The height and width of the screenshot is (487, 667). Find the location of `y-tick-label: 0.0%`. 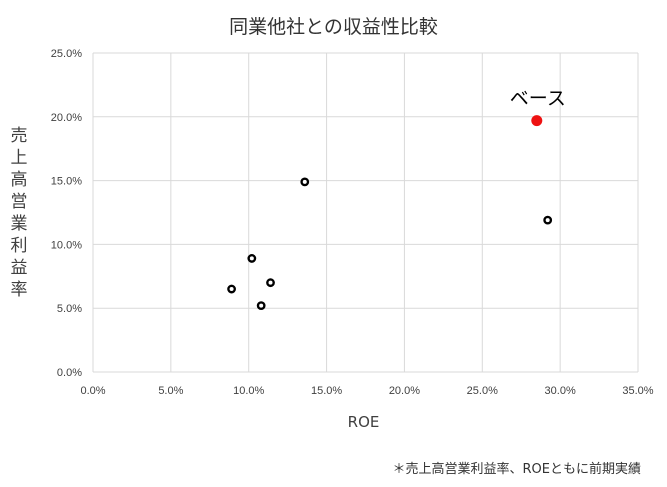

y-tick-label: 0.0% is located at coordinates (69, 373).